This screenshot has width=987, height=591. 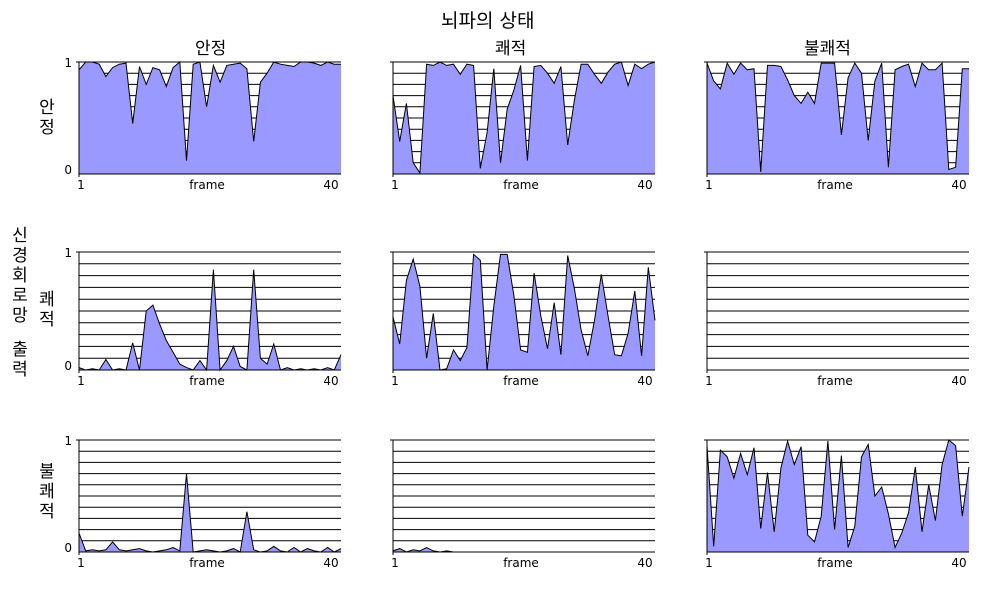 What do you see at coordinates (209, 110) in the screenshot?
I see `line-stable-stable` at bounding box center [209, 110].